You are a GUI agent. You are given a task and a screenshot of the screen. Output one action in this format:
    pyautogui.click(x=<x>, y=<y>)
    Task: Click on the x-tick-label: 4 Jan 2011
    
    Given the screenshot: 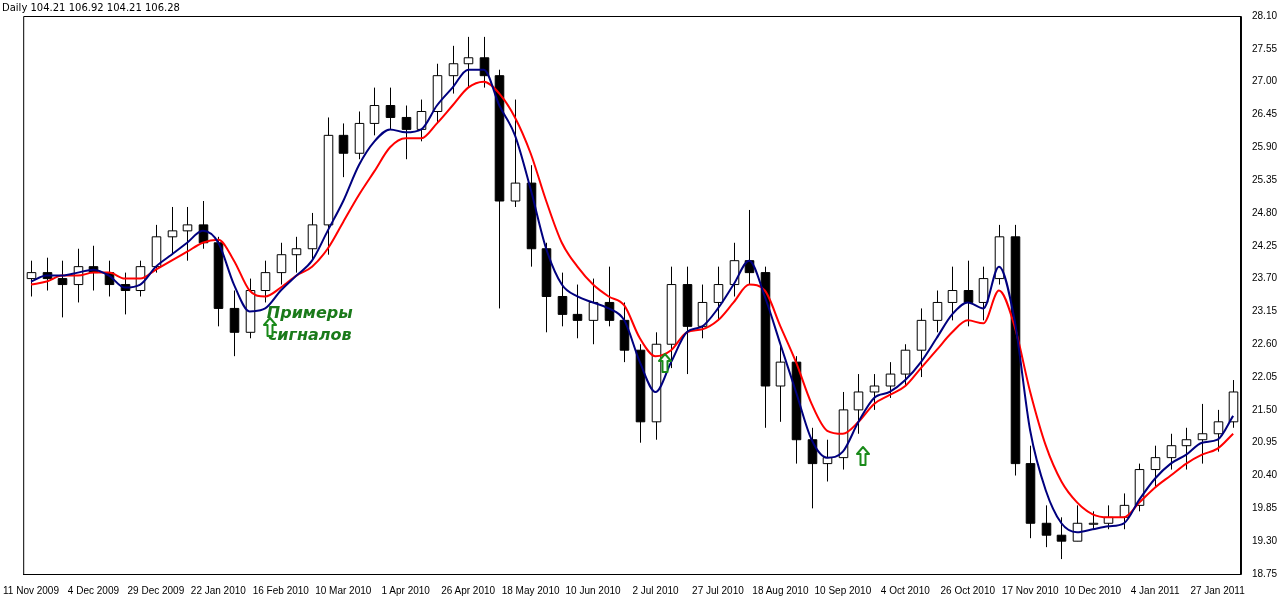 What is the action you would take?
    pyautogui.click(x=1155, y=590)
    